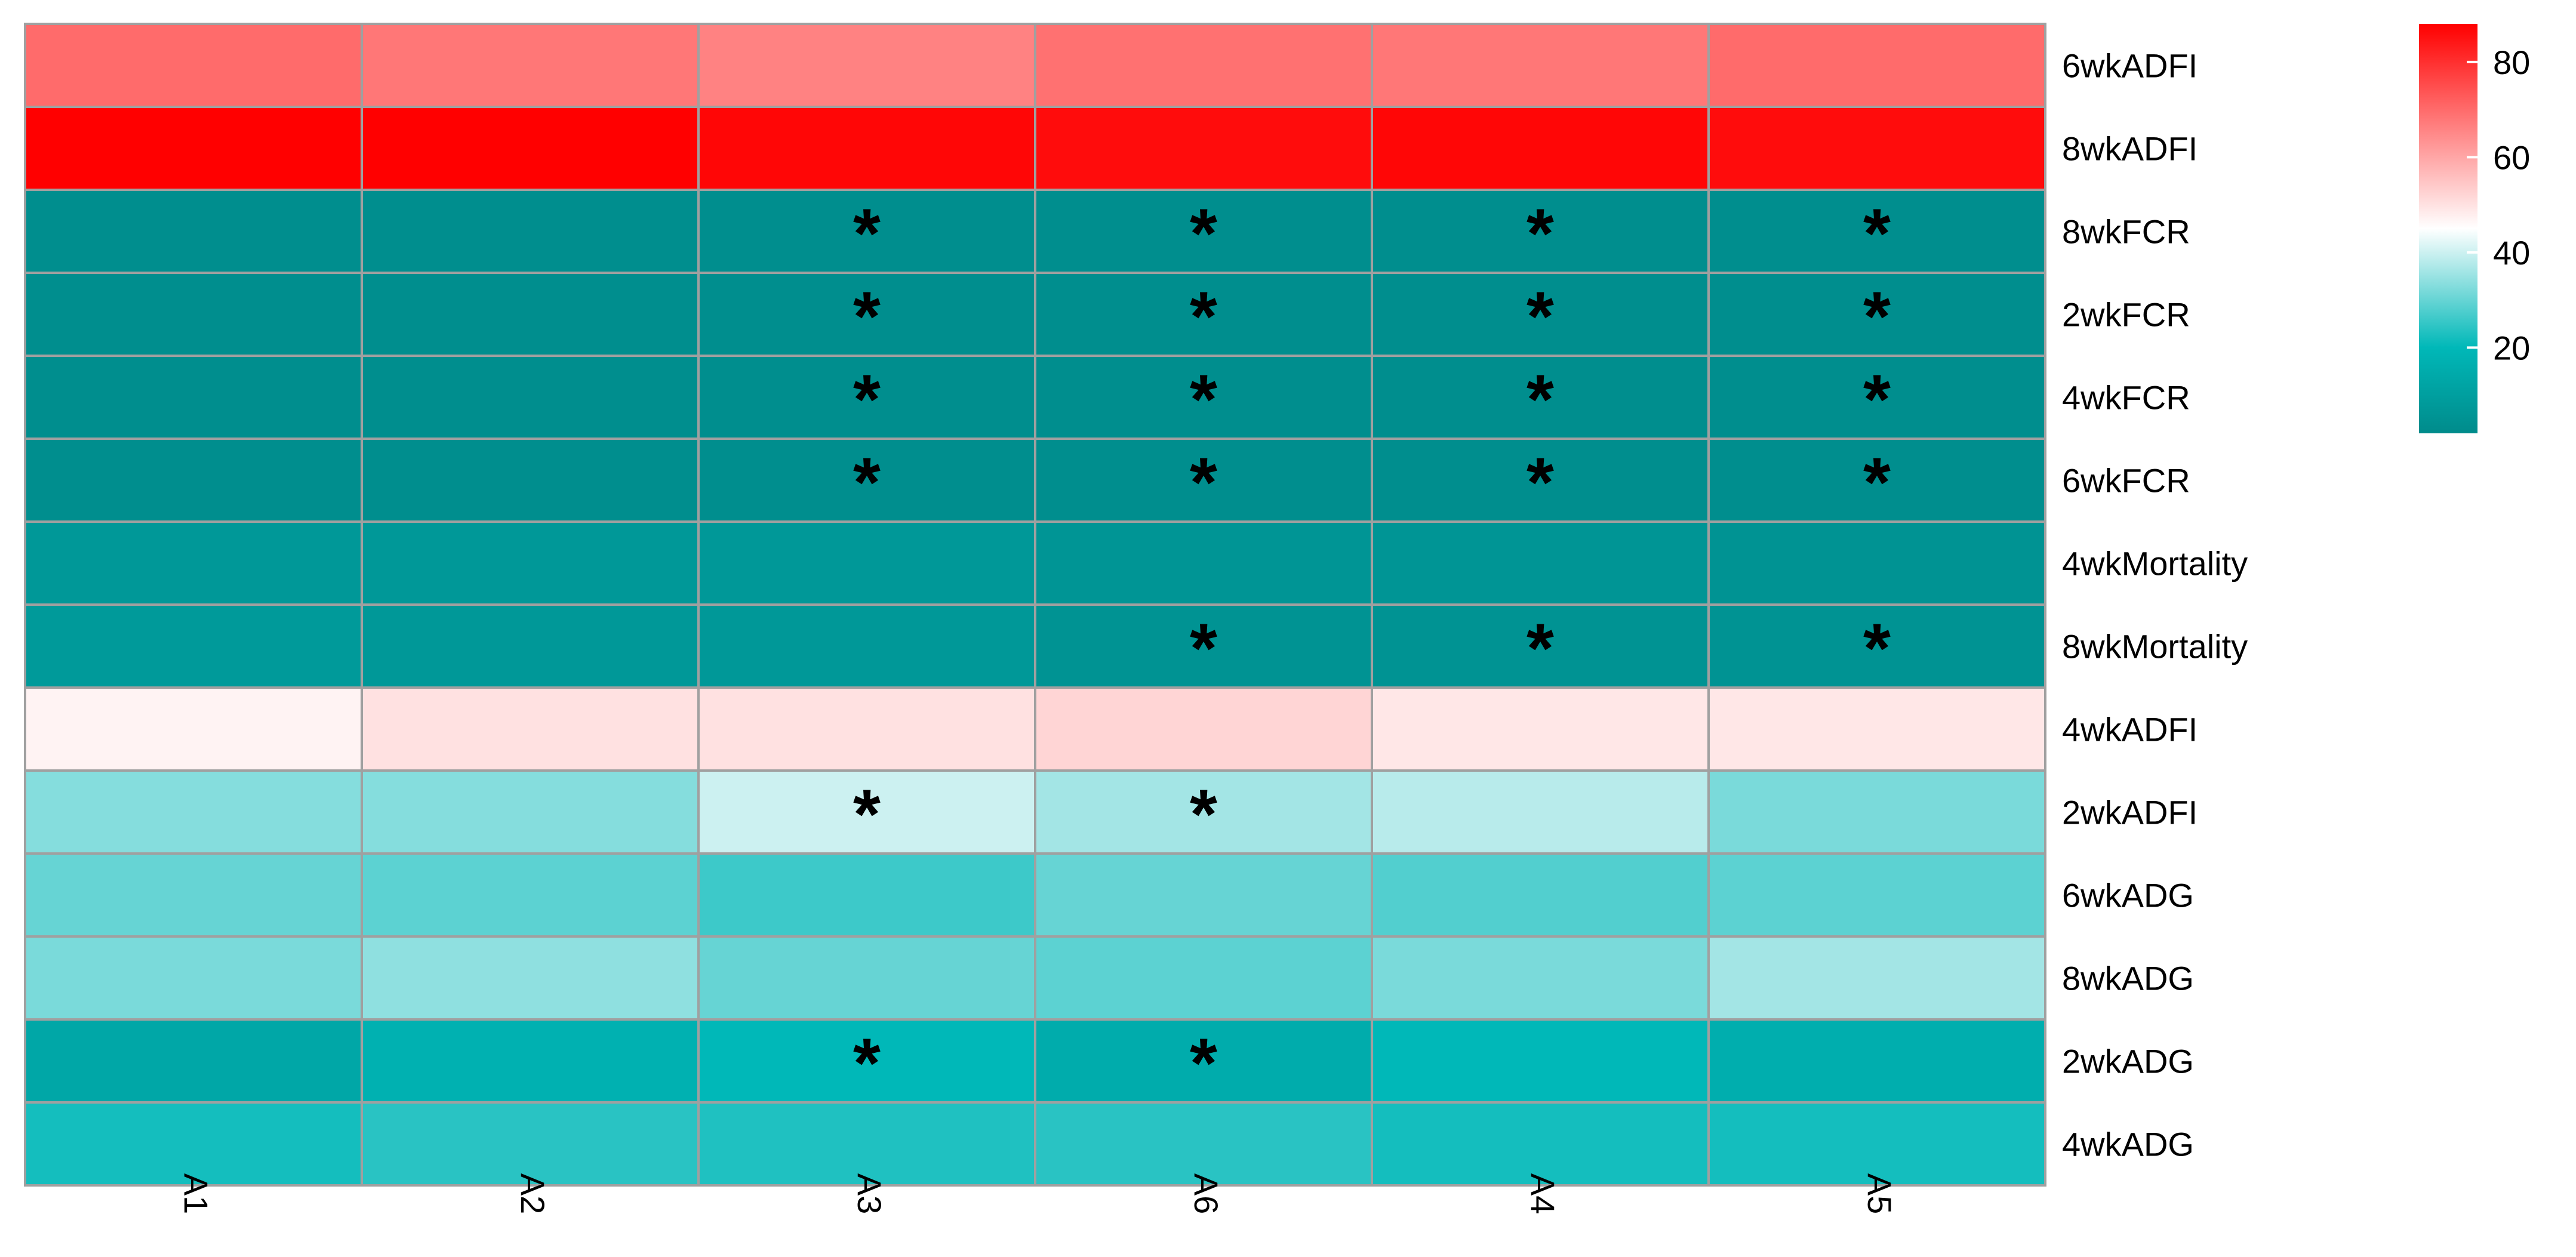 The height and width of the screenshot is (1257, 2576). What do you see at coordinates (2498, 205) in the screenshot?
I see `color-legend-ticks: 20 40 60 80` at bounding box center [2498, 205].